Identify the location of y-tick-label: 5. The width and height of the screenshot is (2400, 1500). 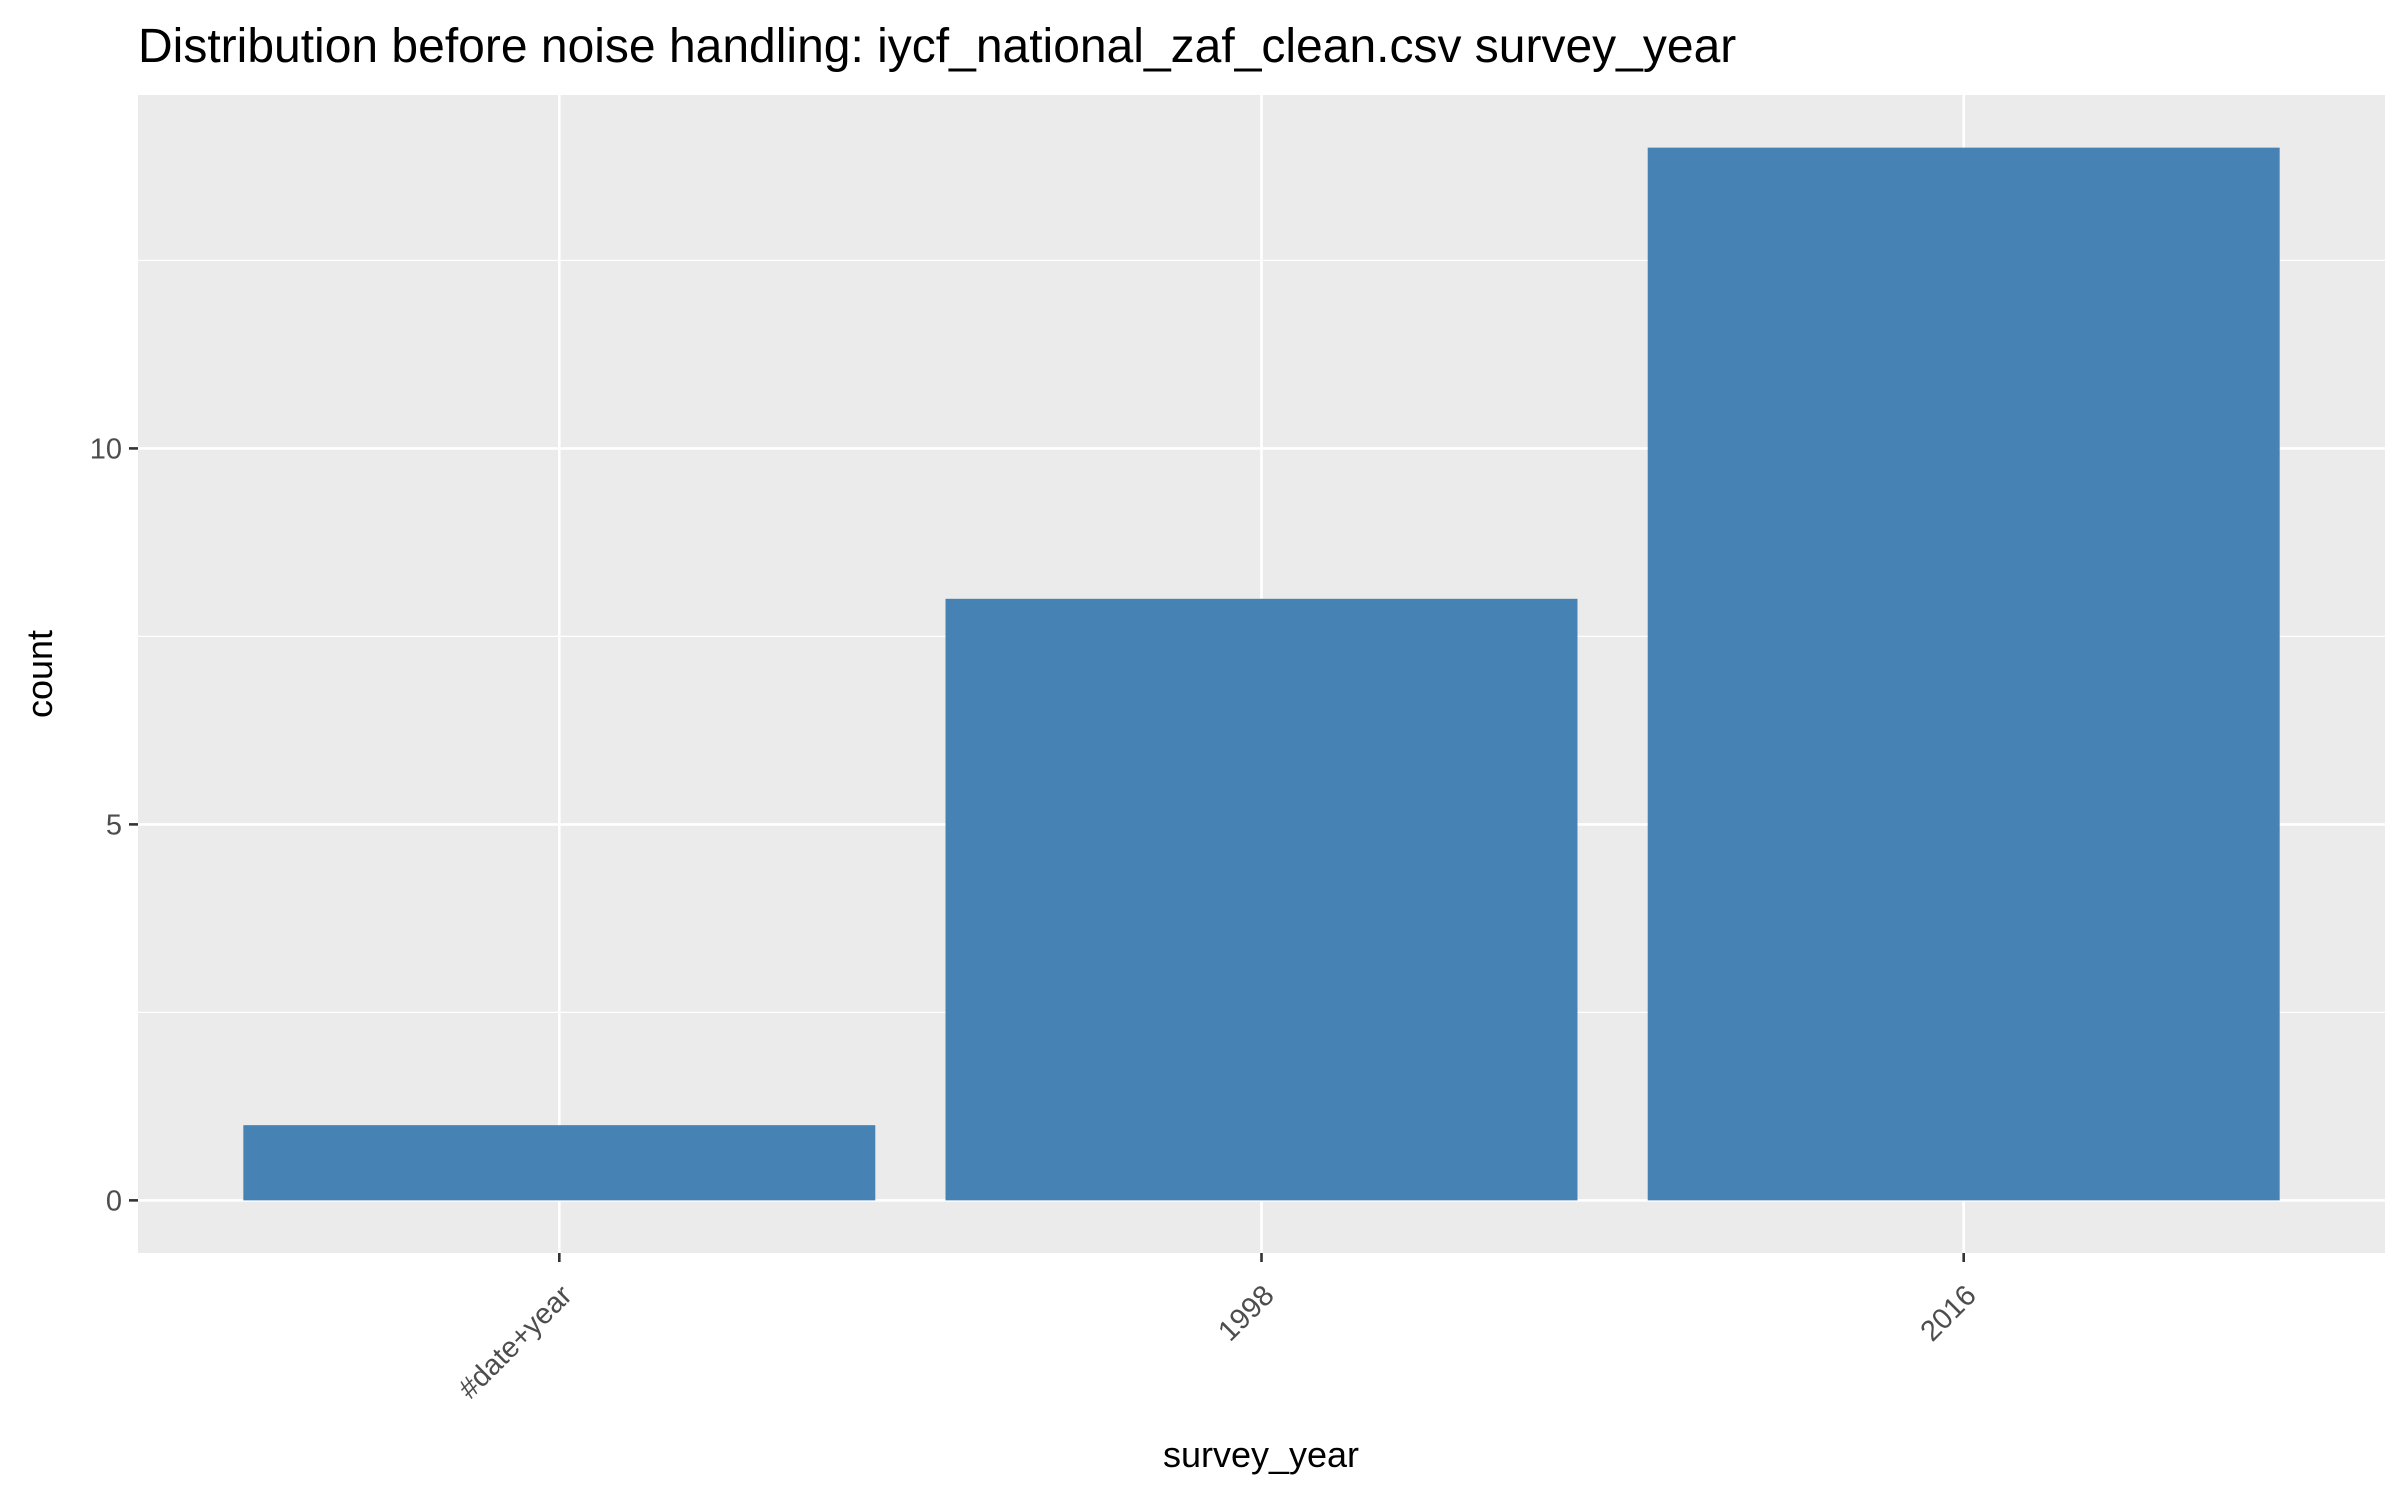
(114, 825).